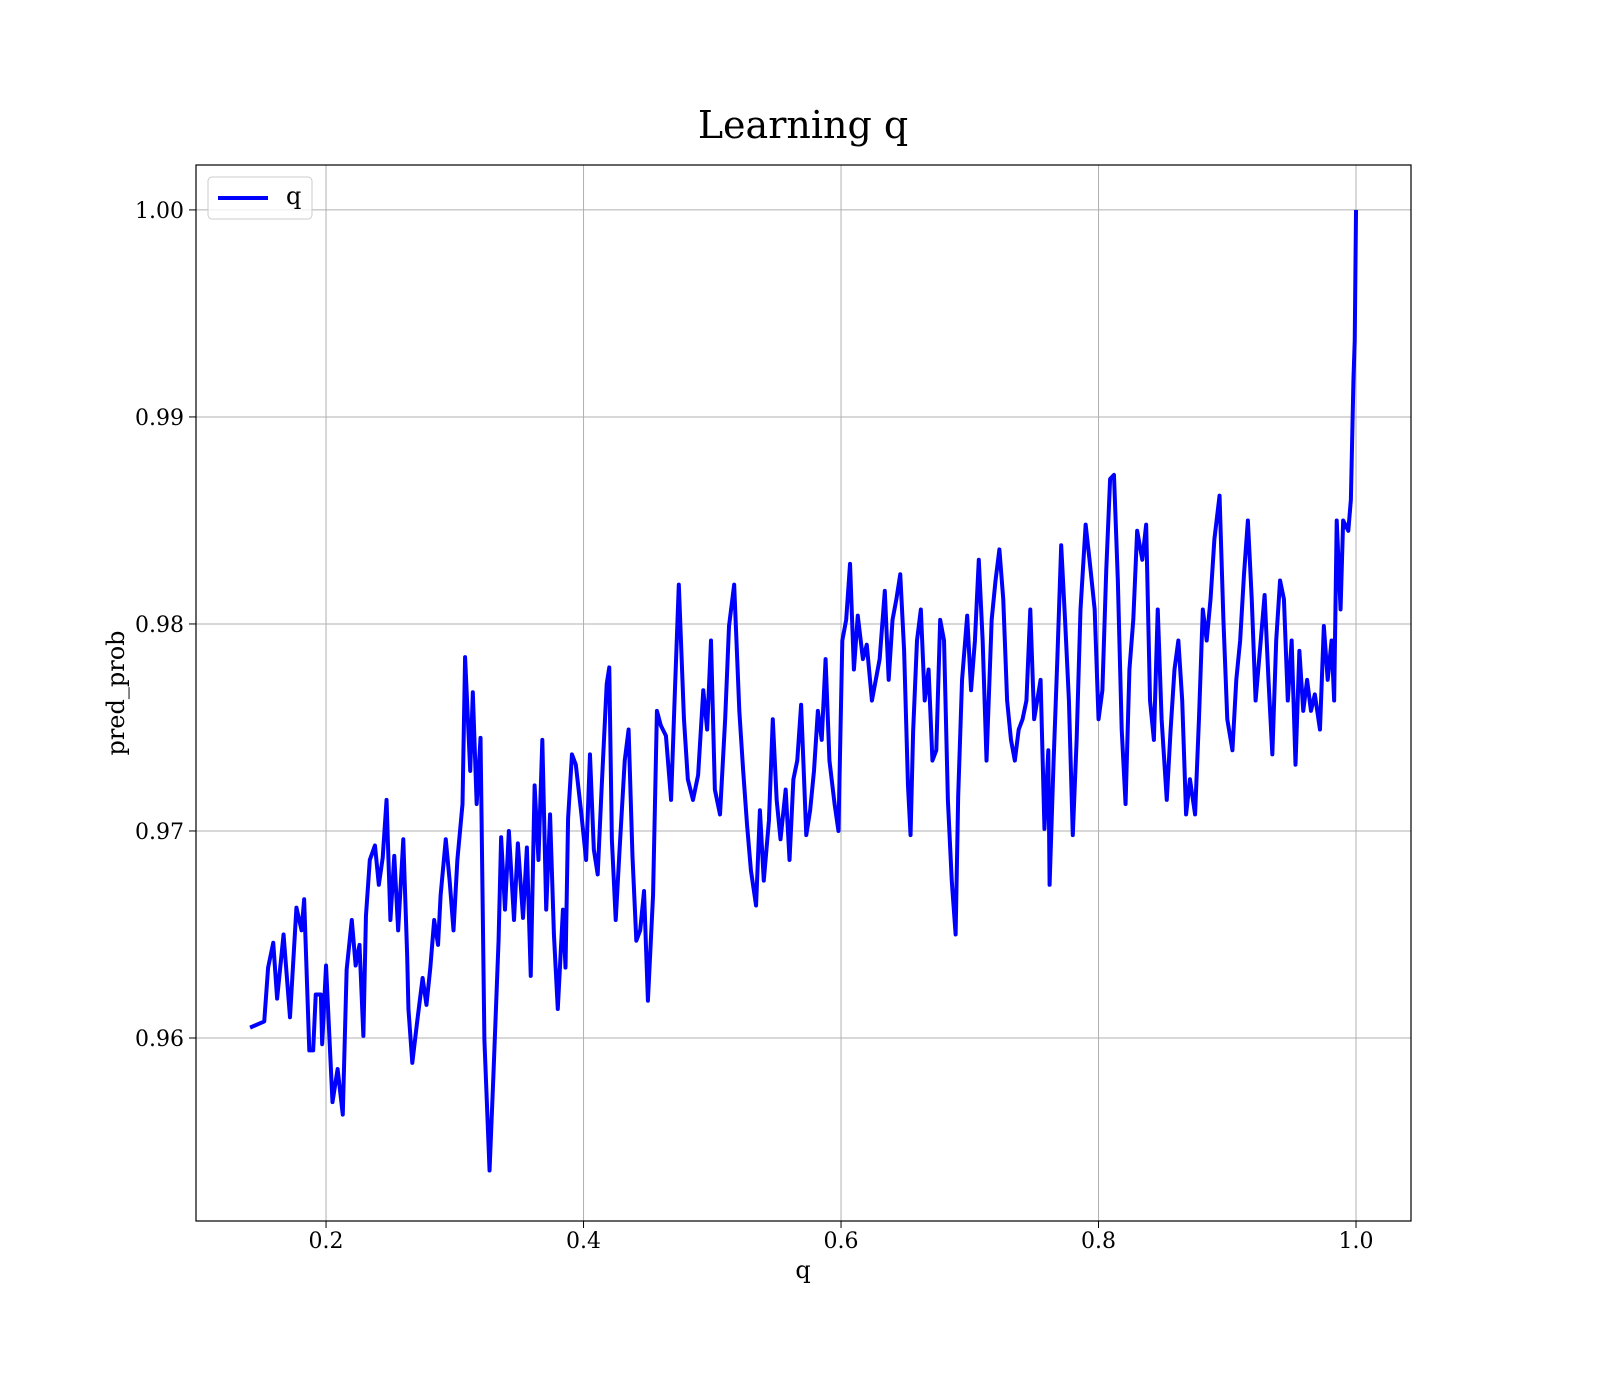  I want to click on chart-title: Learning q, so click(803, 125).